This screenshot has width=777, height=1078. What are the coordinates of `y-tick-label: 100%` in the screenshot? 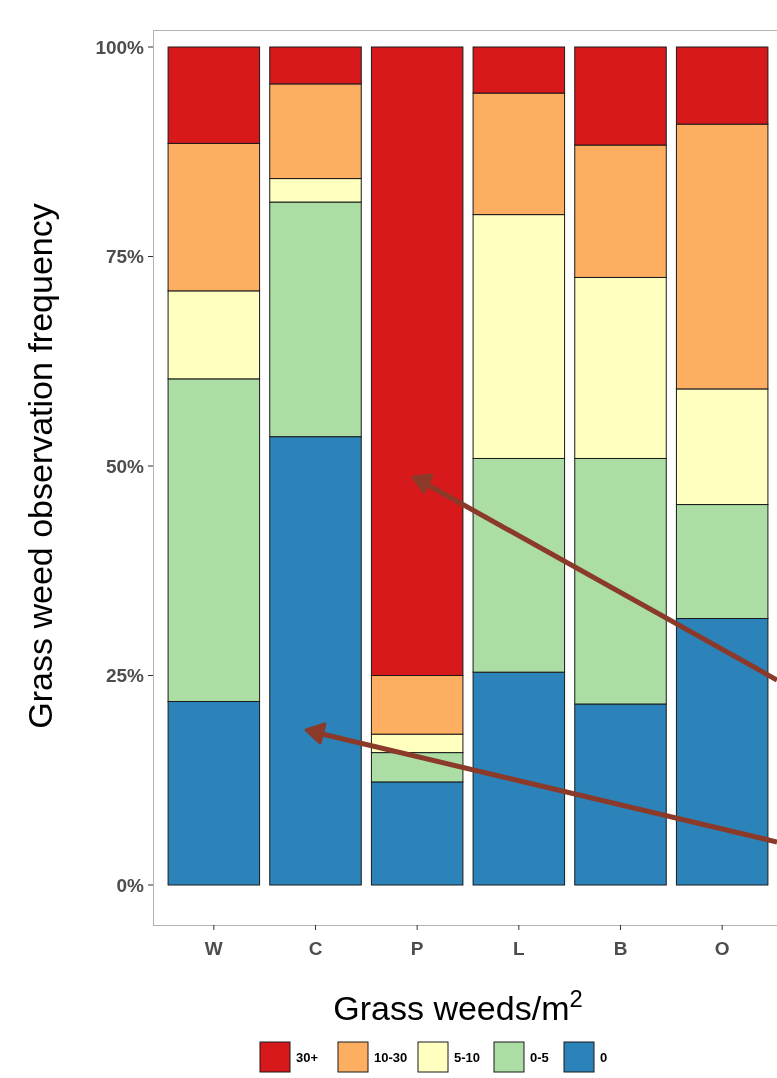 It's located at (120, 47).